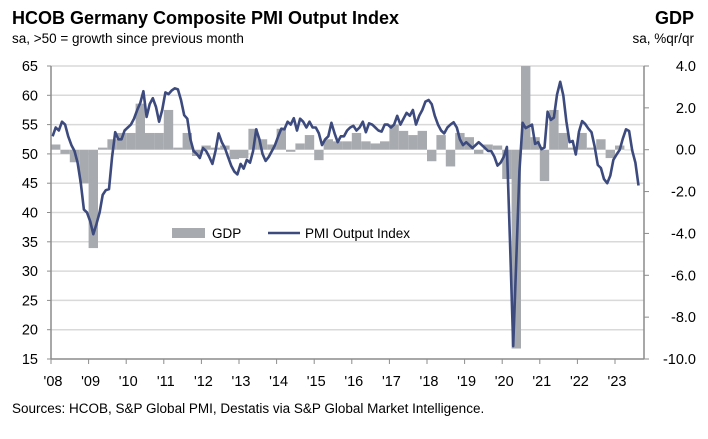 The image size is (708, 439). What do you see at coordinates (683, 276) in the screenshot?
I see `right-tick-label: -6.0` at bounding box center [683, 276].